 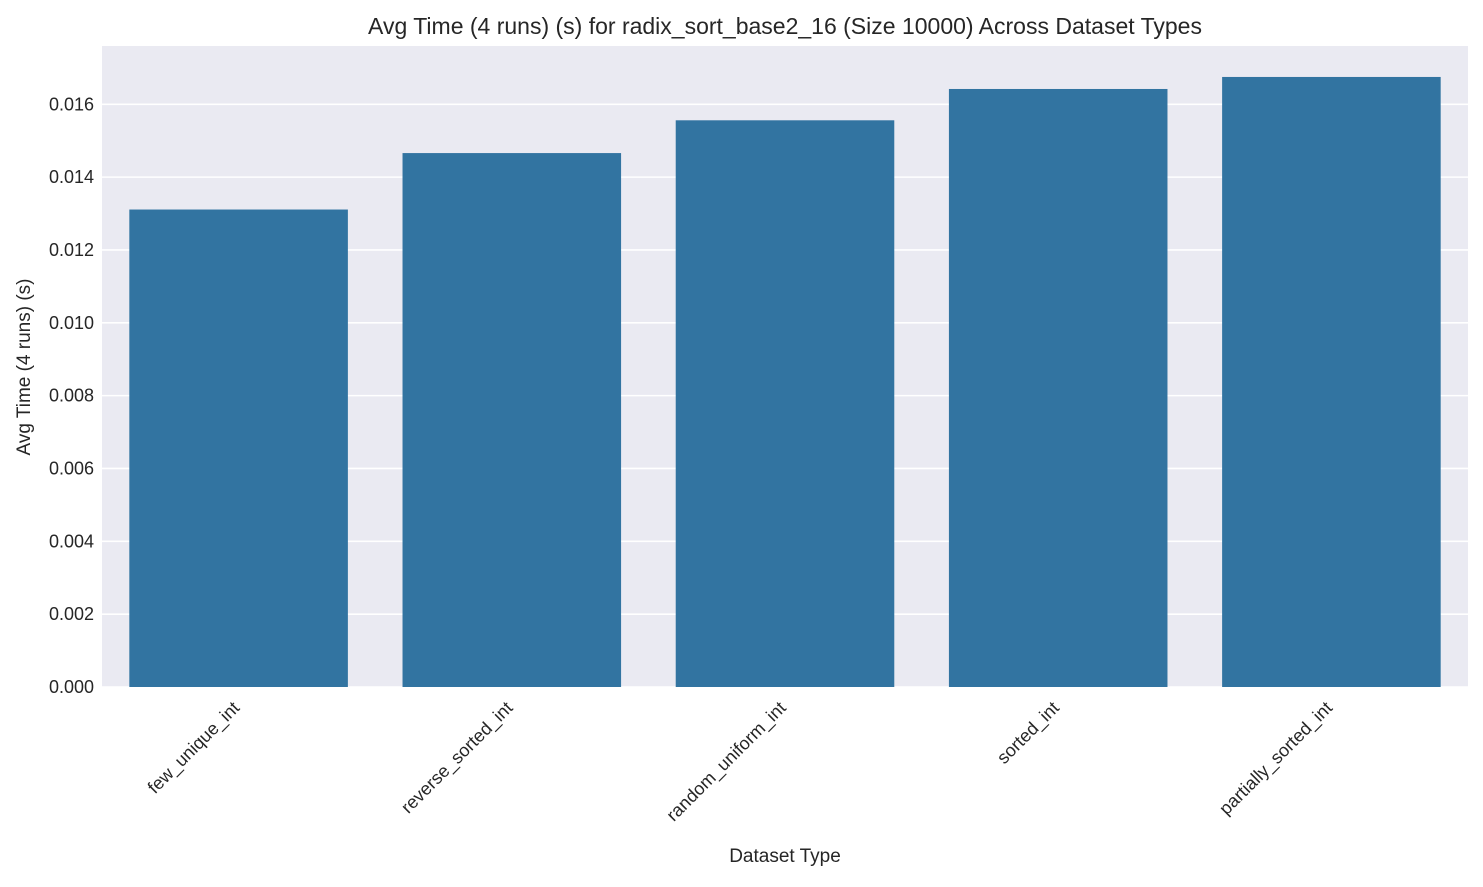 What do you see at coordinates (71, 177) in the screenshot?
I see `y-tick-label: 0.014` at bounding box center [71, 177].